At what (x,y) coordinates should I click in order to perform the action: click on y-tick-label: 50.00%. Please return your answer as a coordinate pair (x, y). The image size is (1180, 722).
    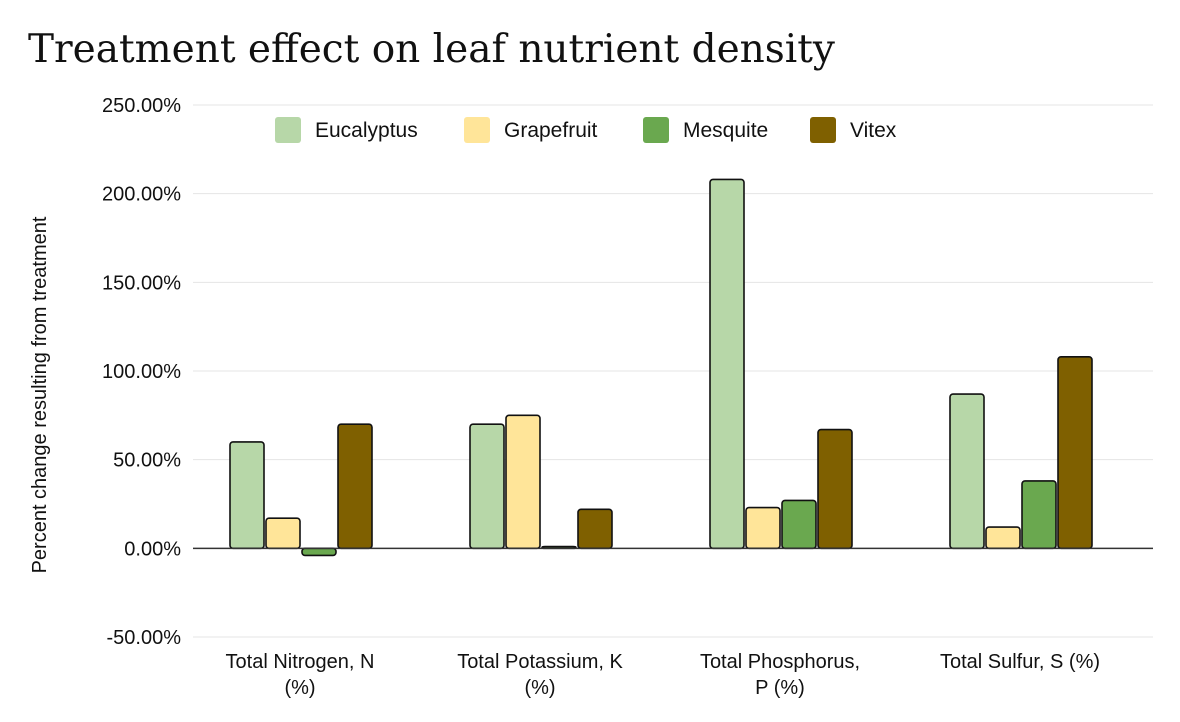
    Looking at the image, I should click on (147, 461).